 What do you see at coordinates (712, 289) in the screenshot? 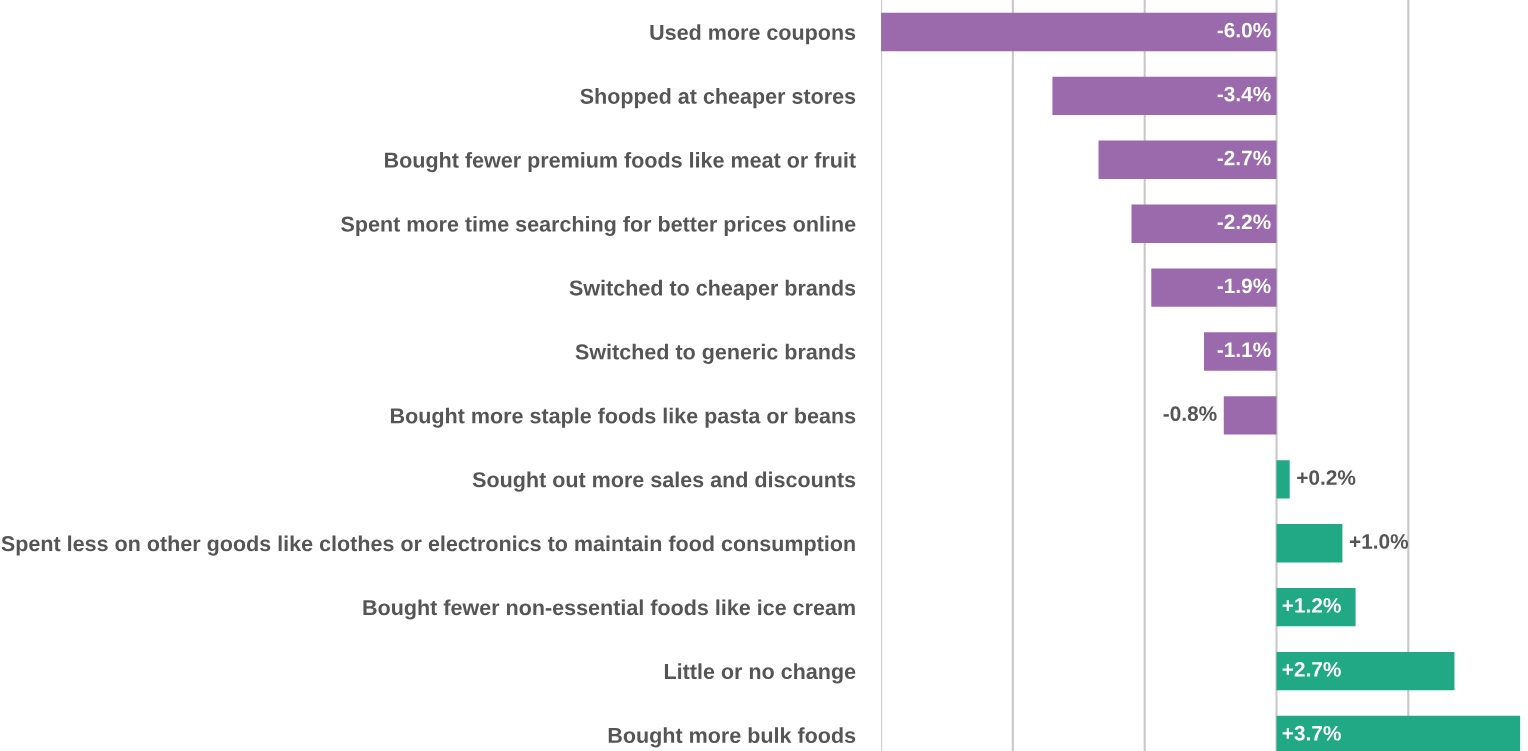
I see `y-tick-label: Switched to cheaper brands` at bounding box center [712, 289].